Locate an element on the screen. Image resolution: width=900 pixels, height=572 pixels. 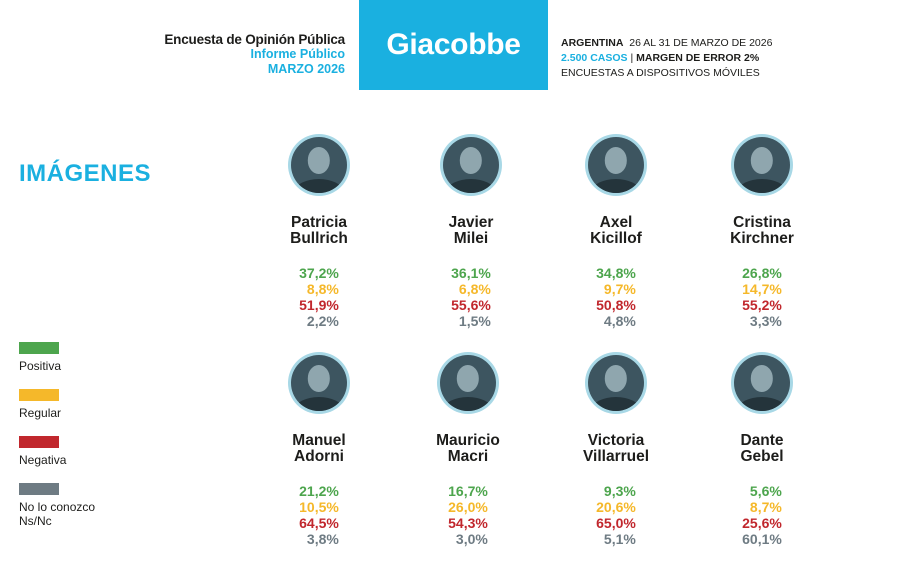
person-stats: 37,2% 8,8% 51,9% 2,2% is located at coordinates (319, 297).